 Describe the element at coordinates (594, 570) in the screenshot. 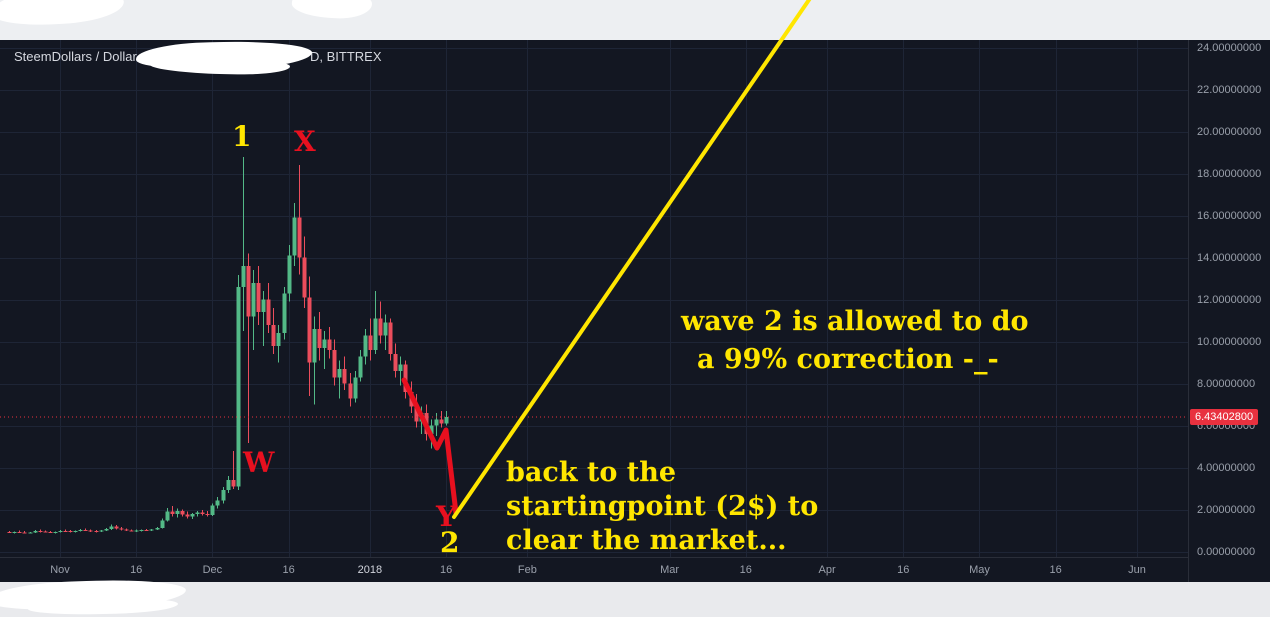

I see `time-axis: Nov 16 Dec 16 2018 16 Feb Mar 16 Apr 16 May 16 Jun` at that location.